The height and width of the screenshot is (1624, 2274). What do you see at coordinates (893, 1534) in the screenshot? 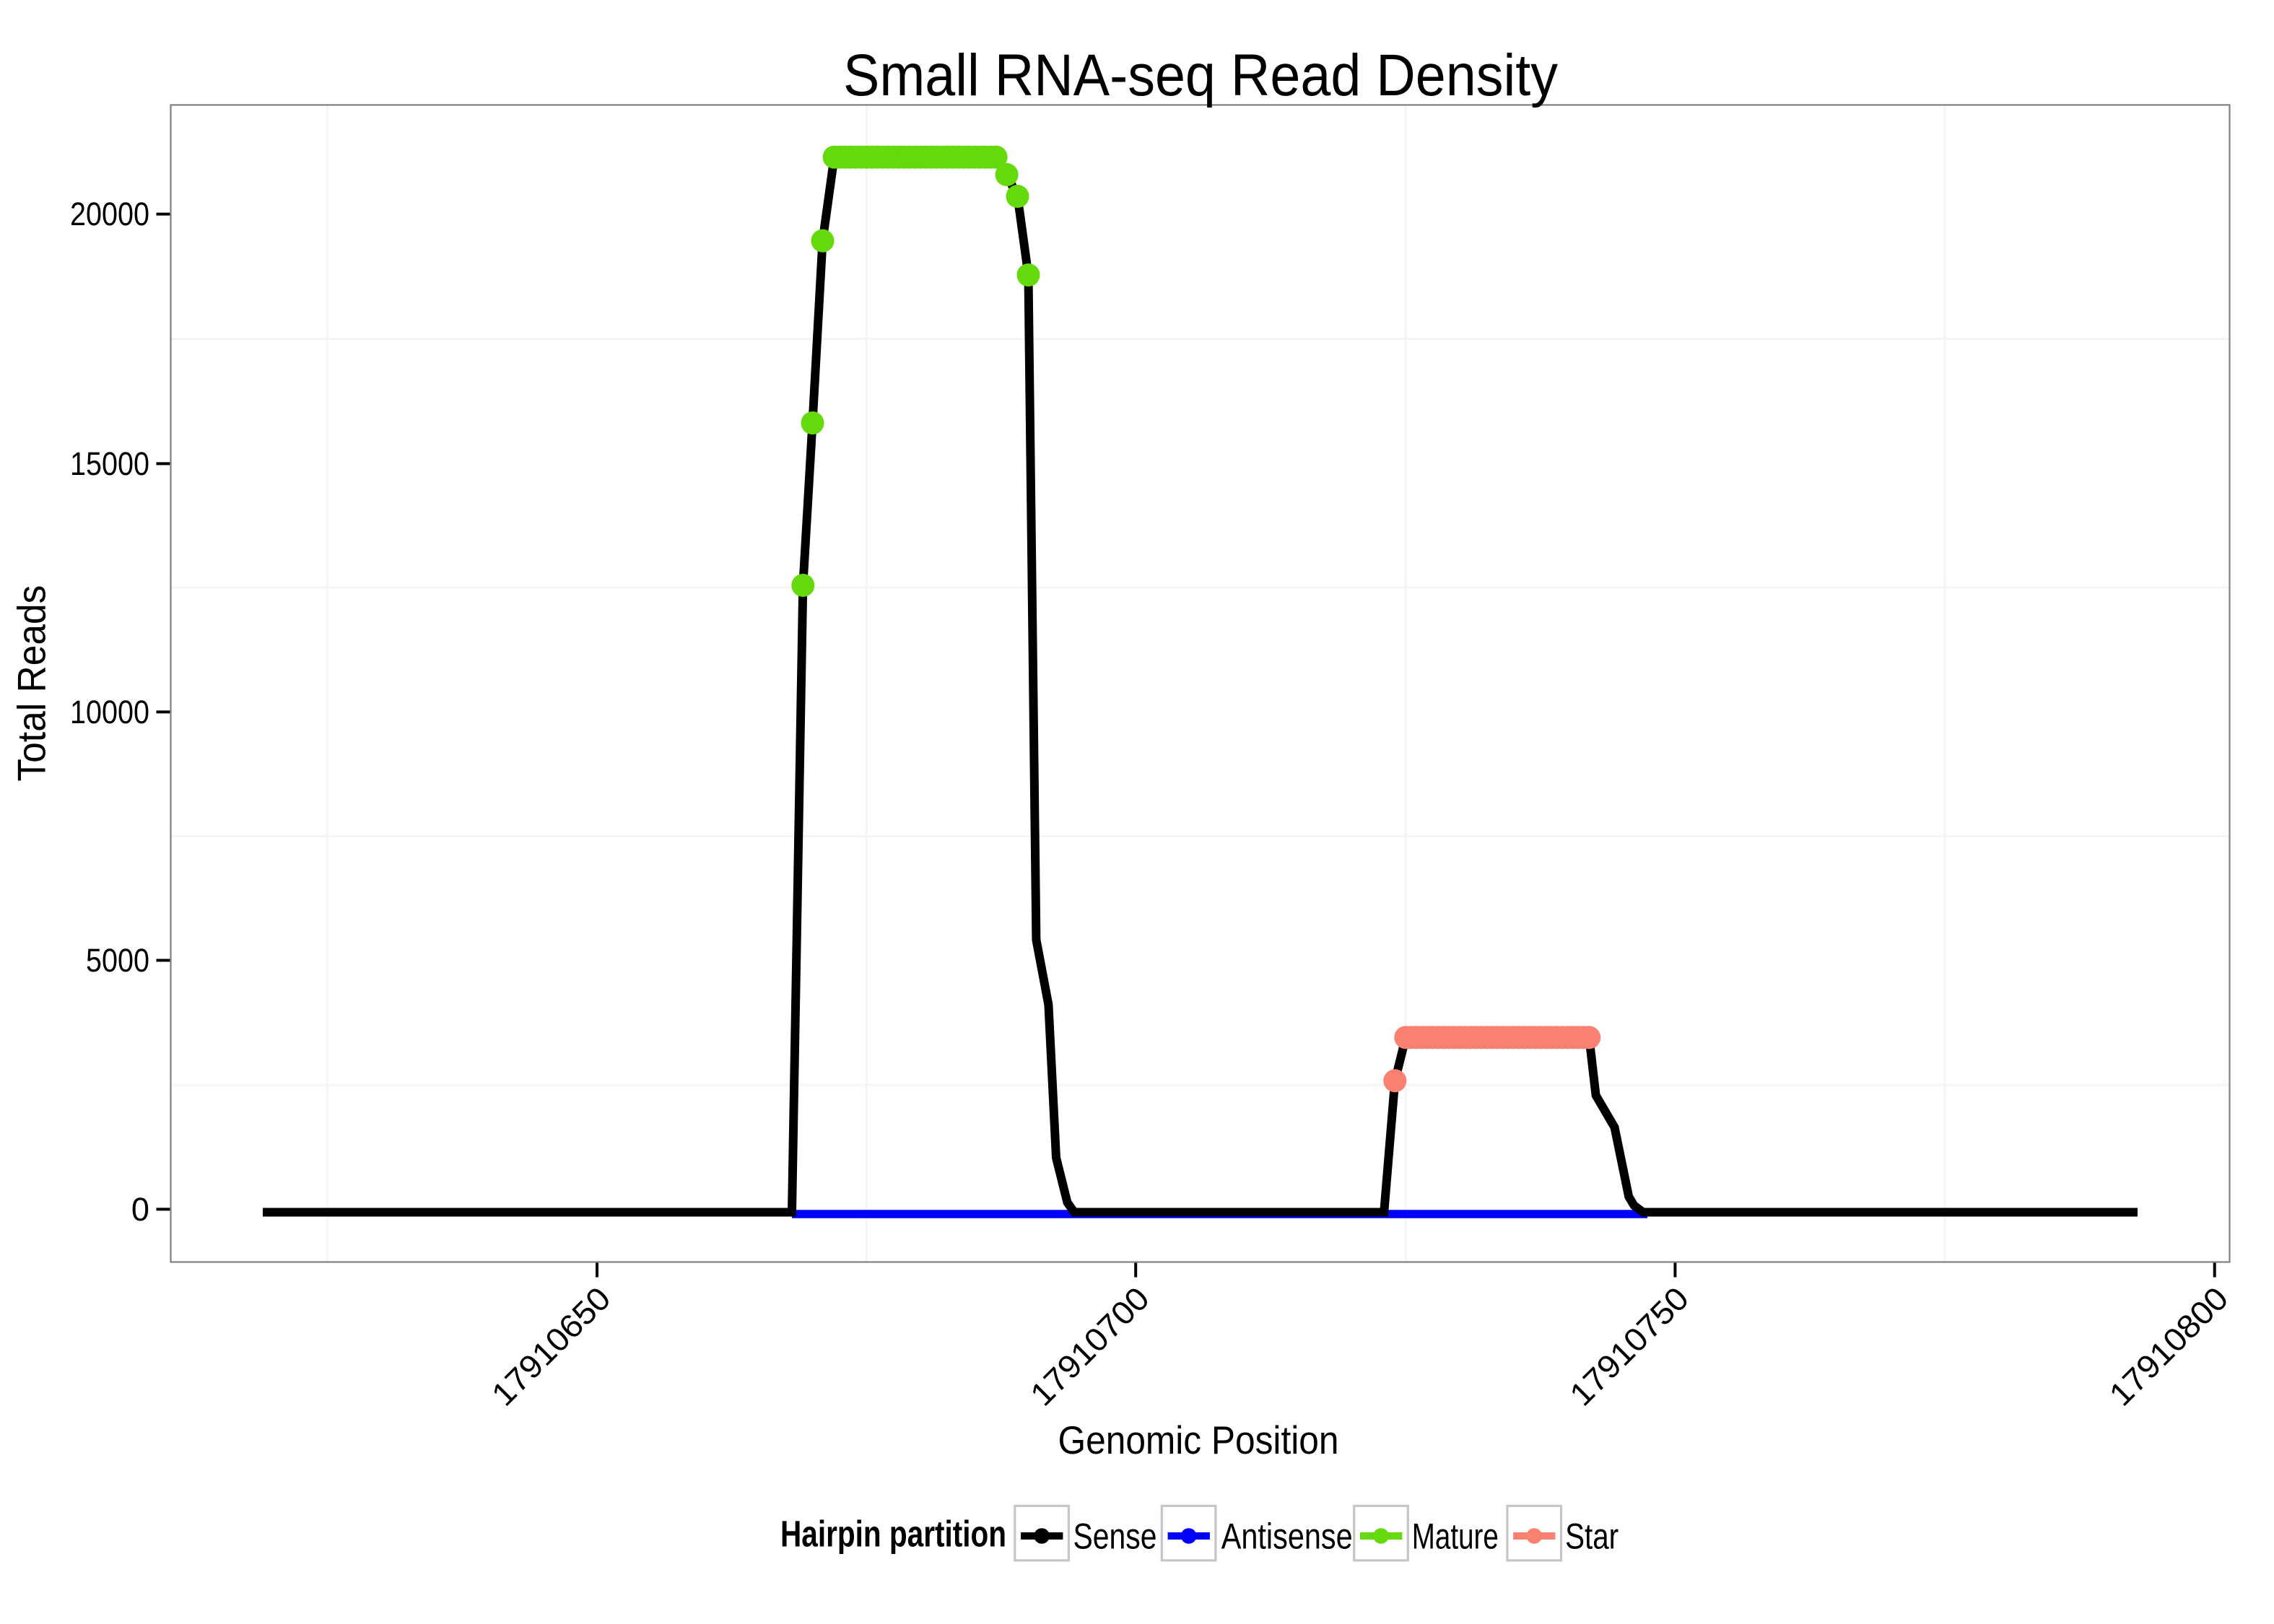
I see `svg-text: Hairpin partition` at bounding box center [893, 1534].